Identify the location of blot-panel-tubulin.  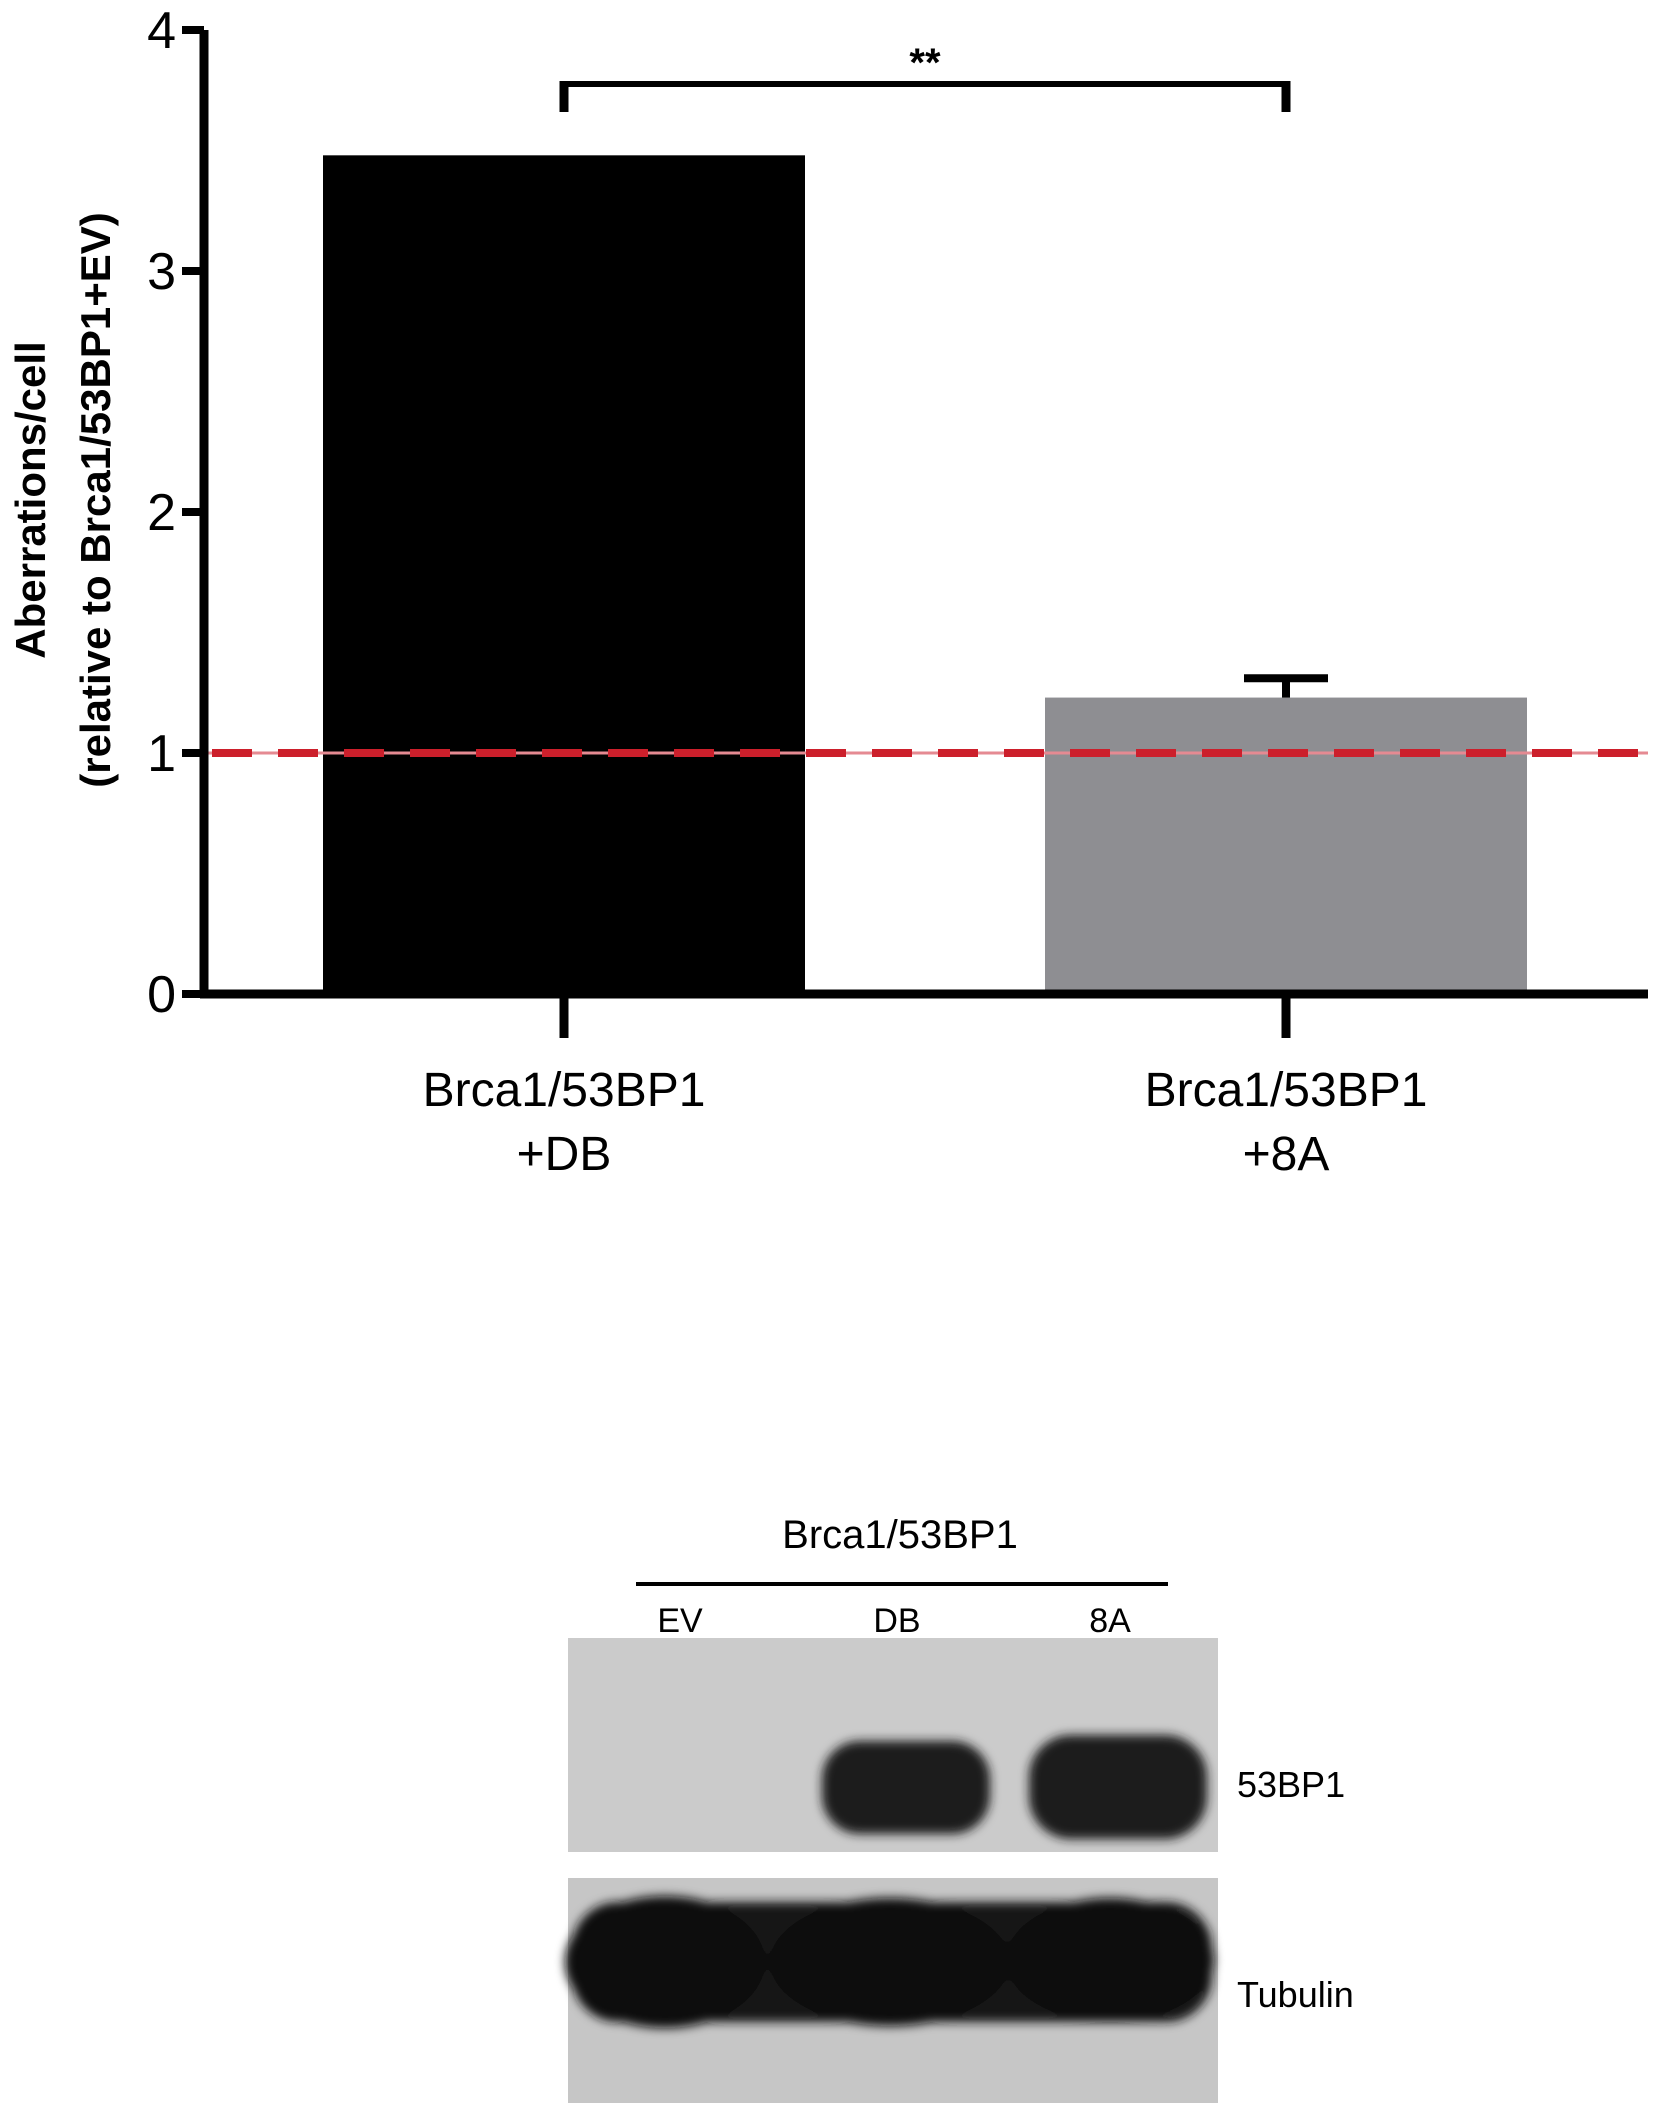
(891, 1990).